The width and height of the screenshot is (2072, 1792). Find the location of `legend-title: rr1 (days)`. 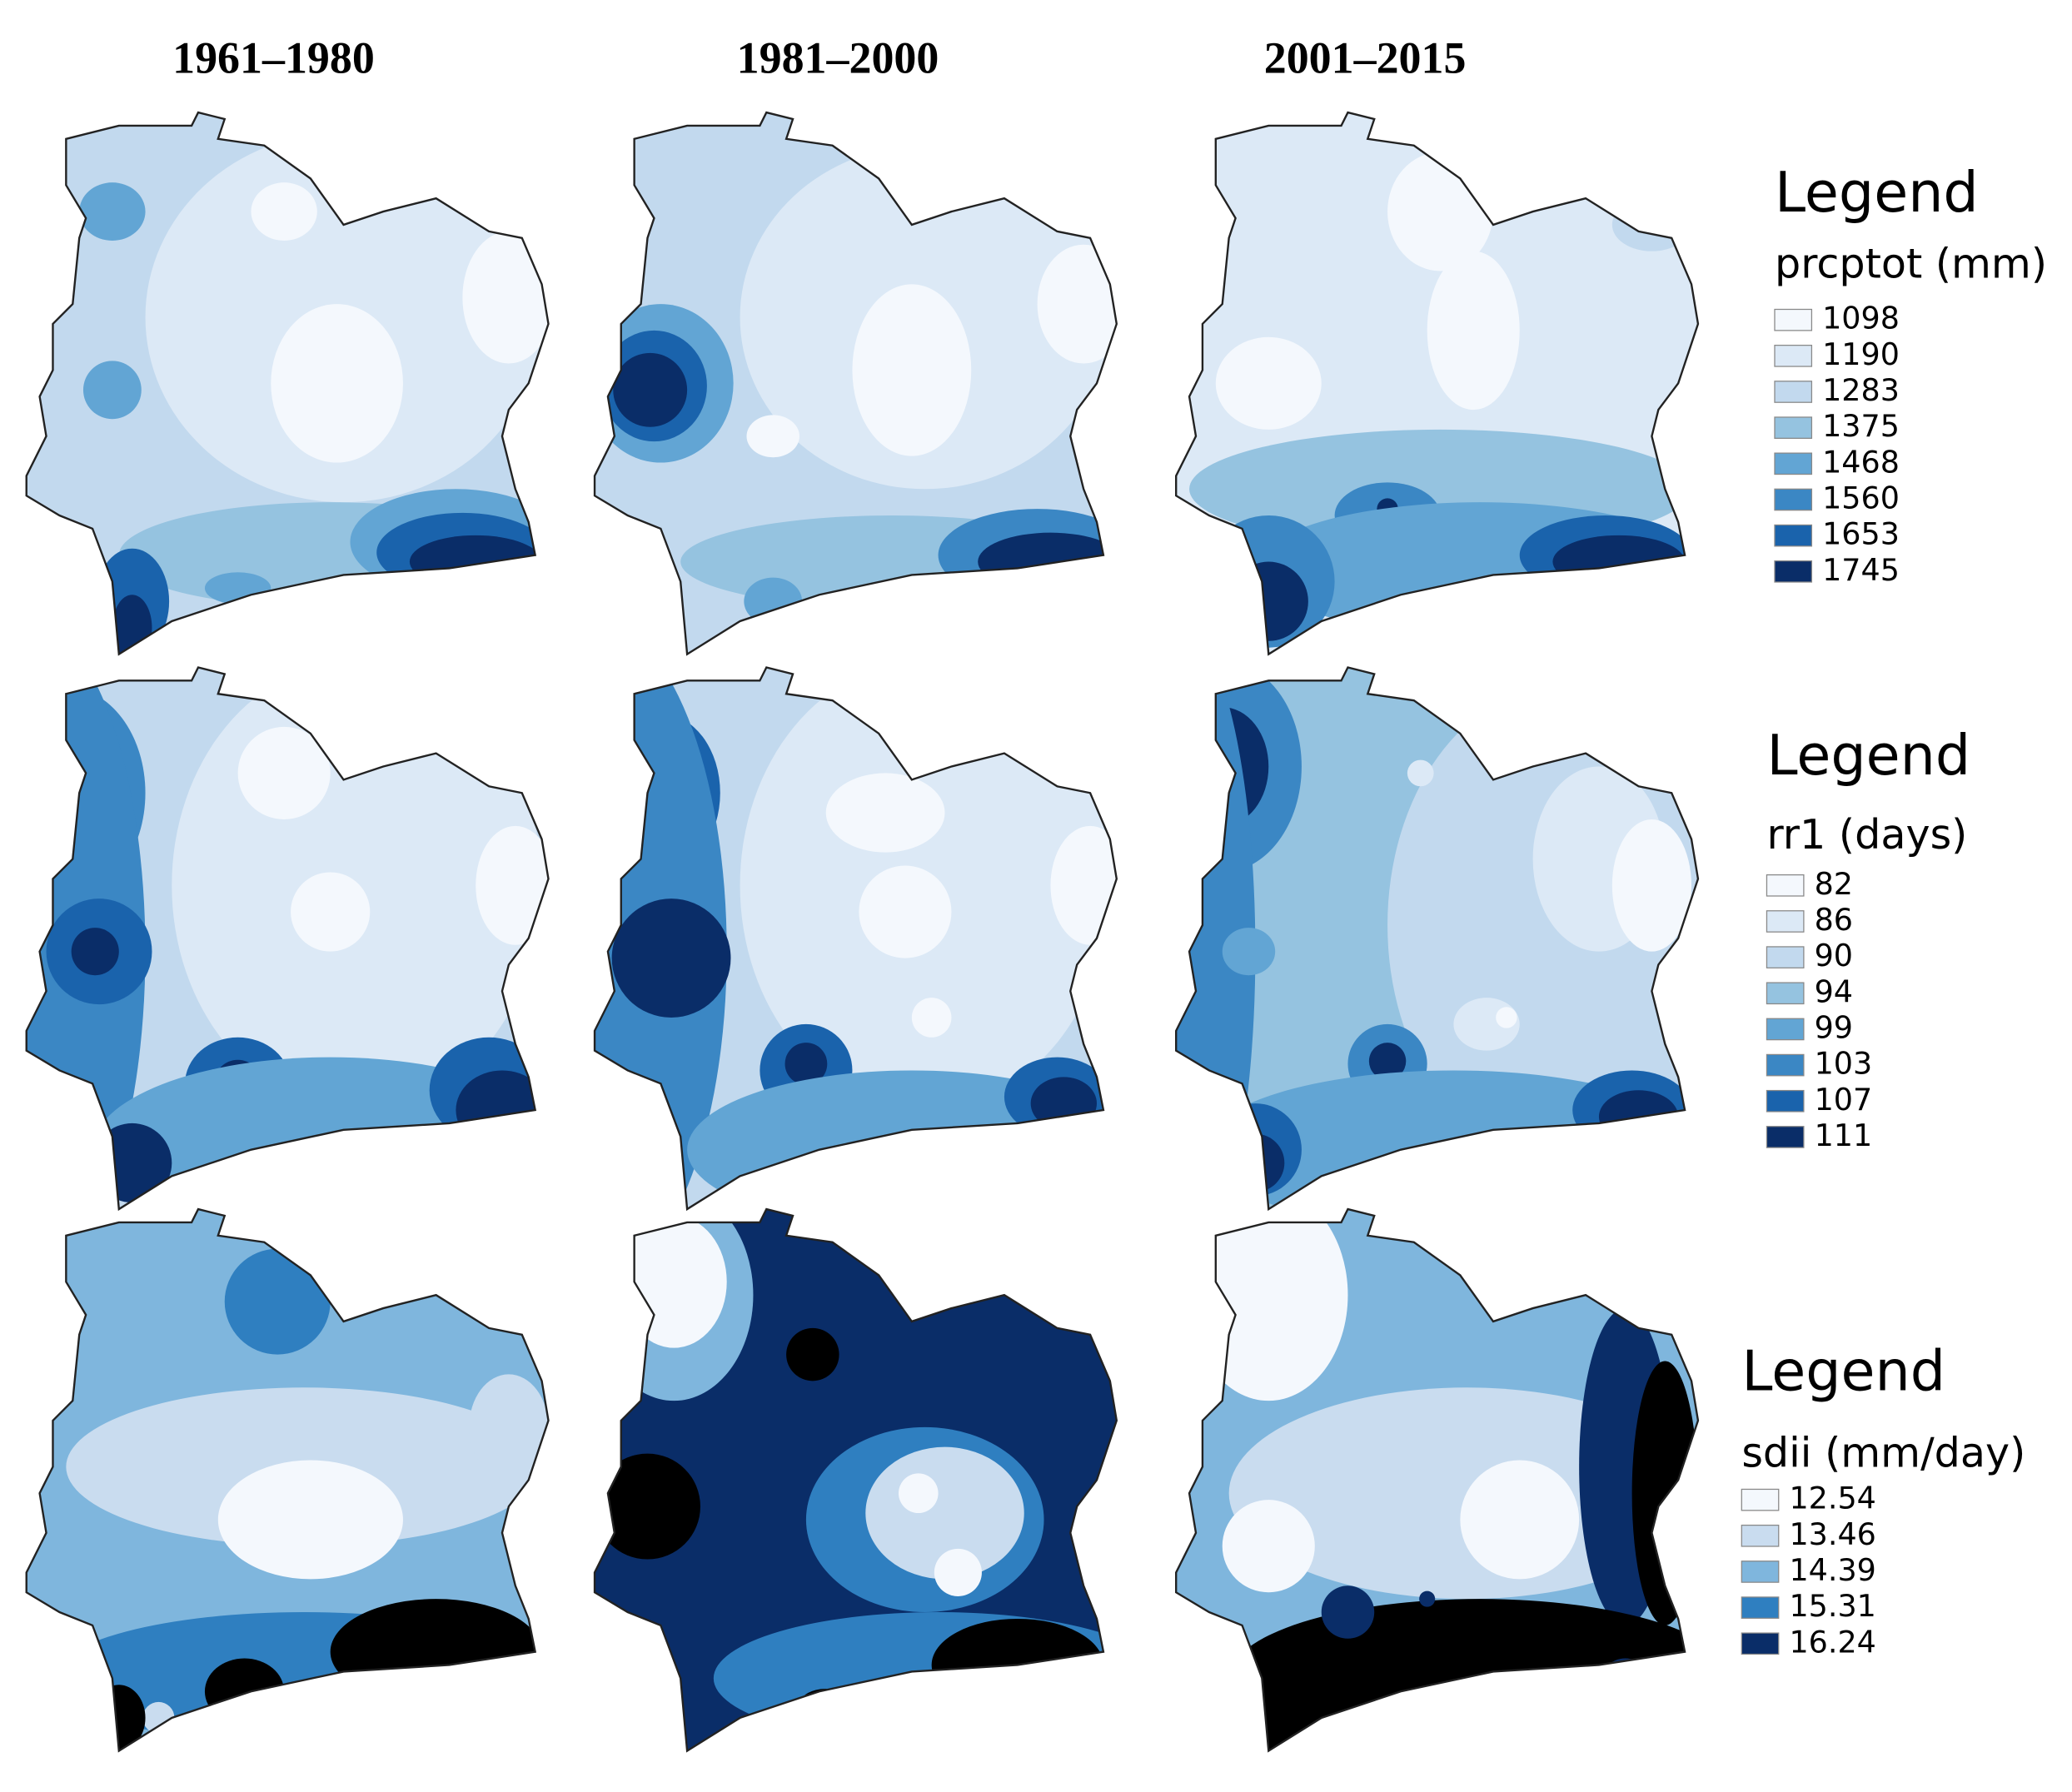

legend-title: rr1 (days) is located at coordinates (1867, 835).